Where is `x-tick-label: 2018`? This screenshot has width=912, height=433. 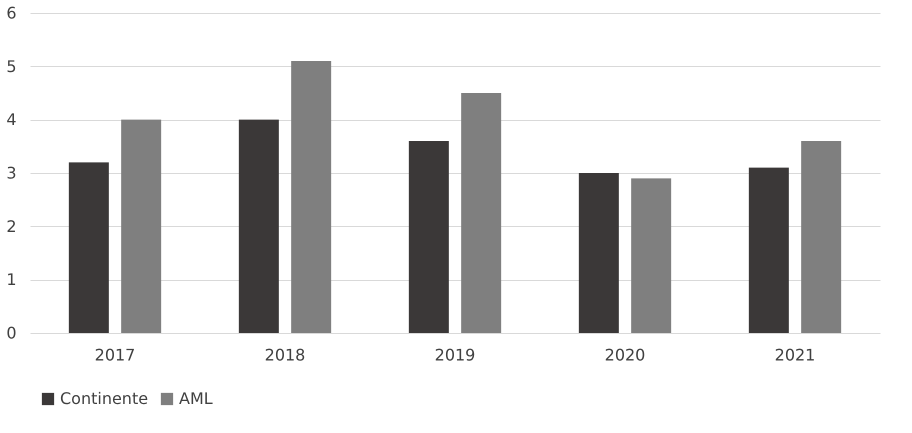 x-tick-label: 2018 is located at coordinates (285, 355).